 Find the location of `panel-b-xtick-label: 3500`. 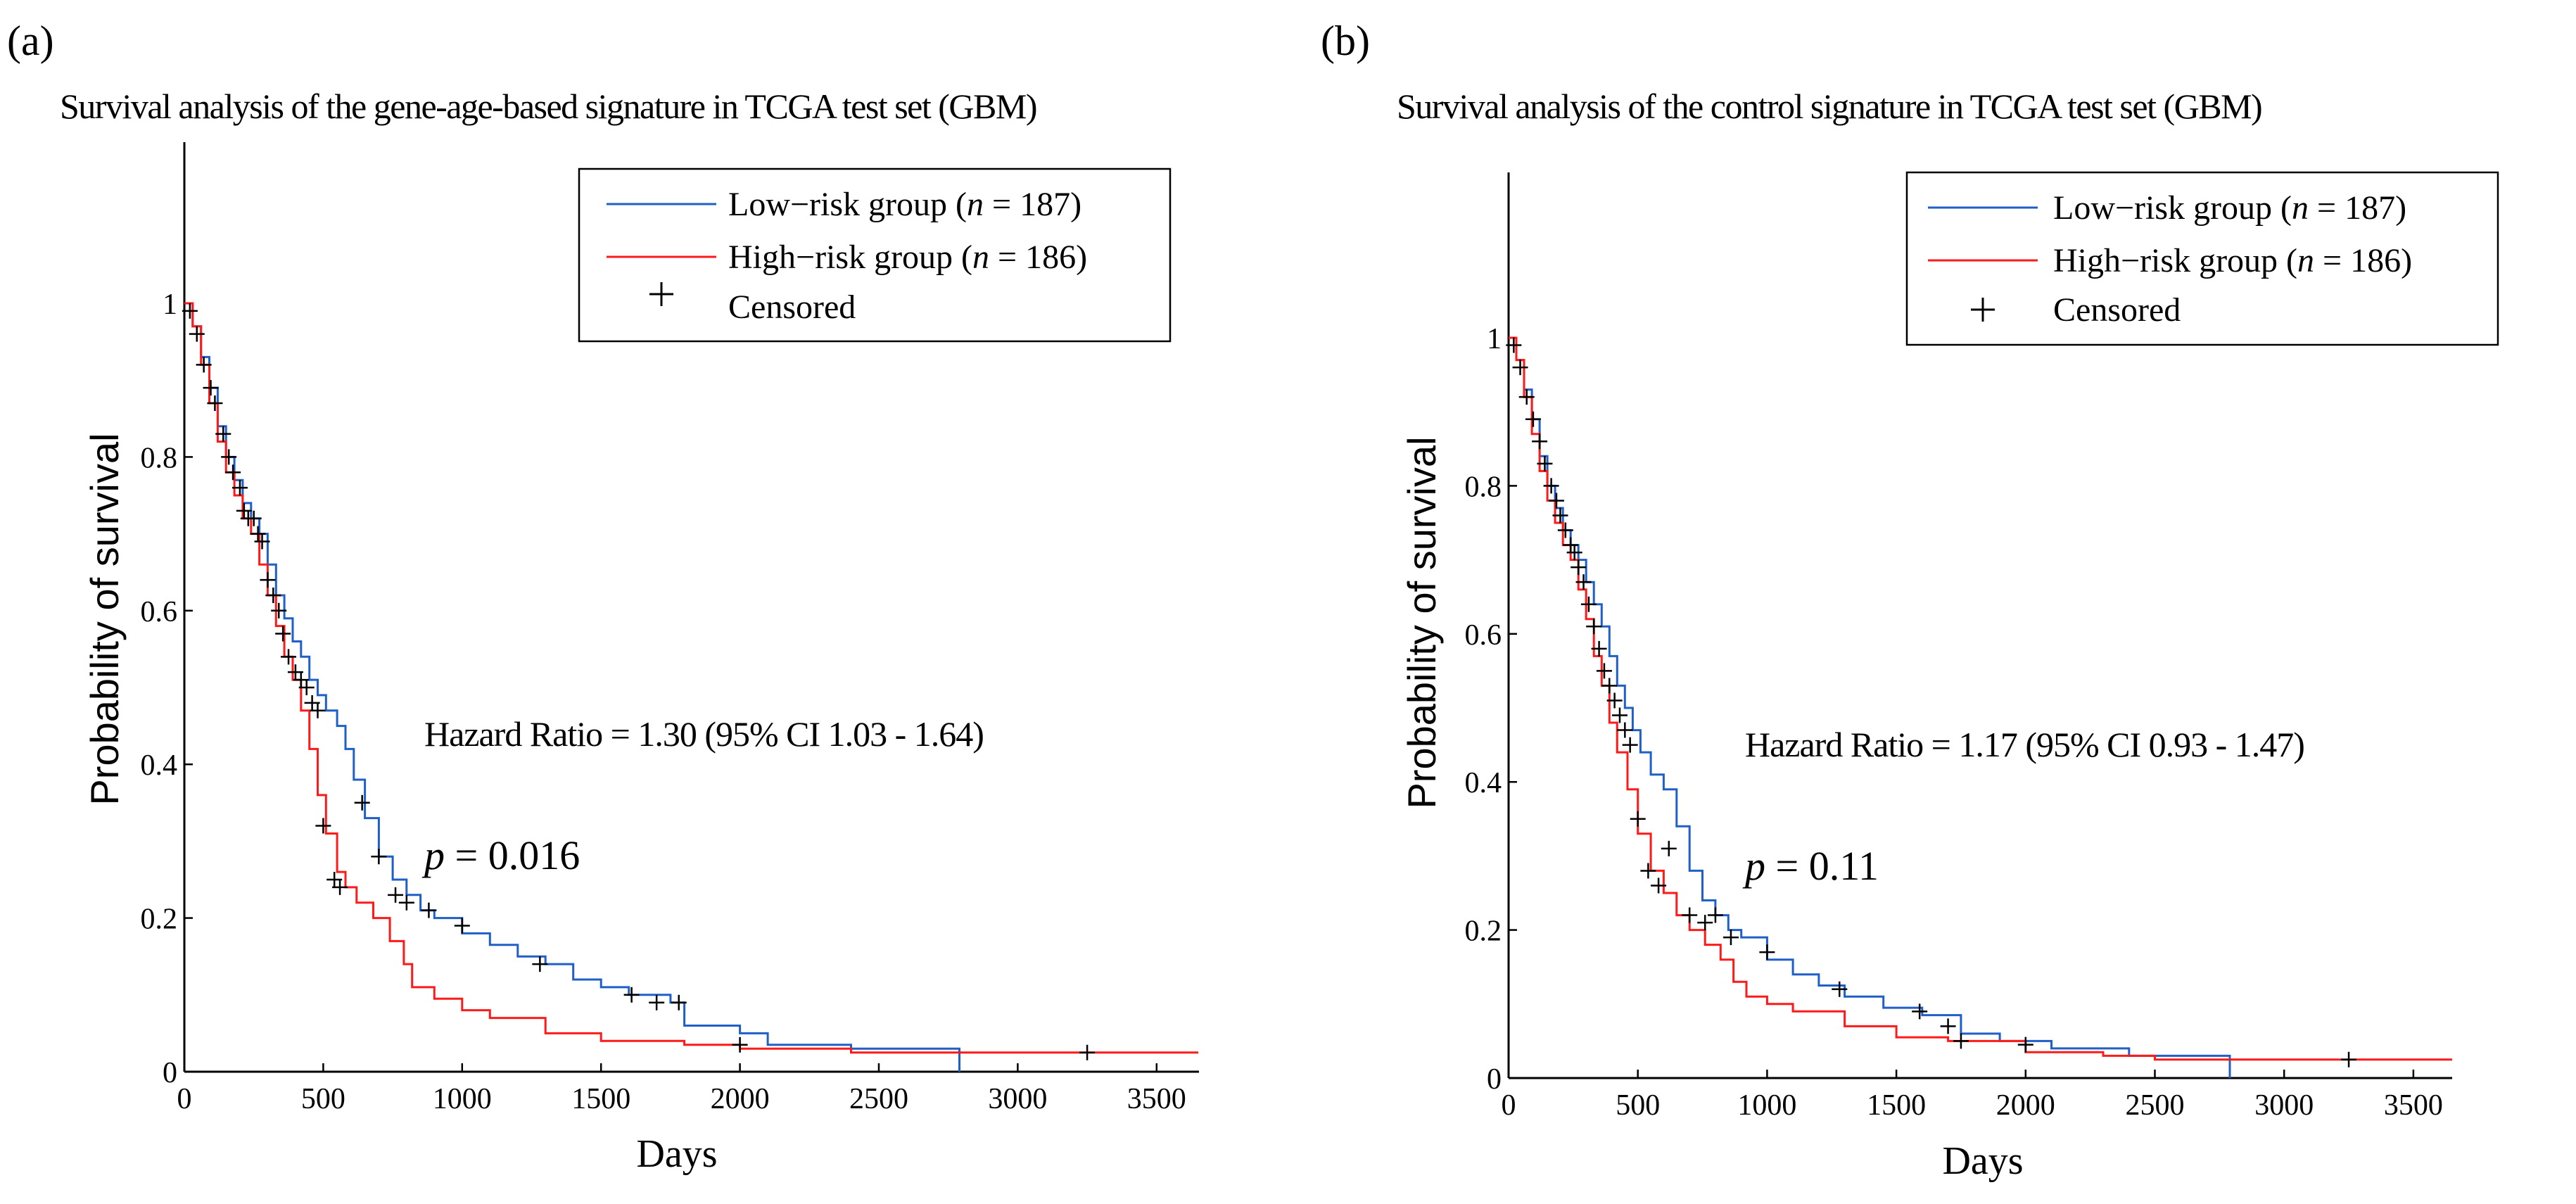

panel-b-xtick-label: 3500 is located at coordinates (2413, 1105).